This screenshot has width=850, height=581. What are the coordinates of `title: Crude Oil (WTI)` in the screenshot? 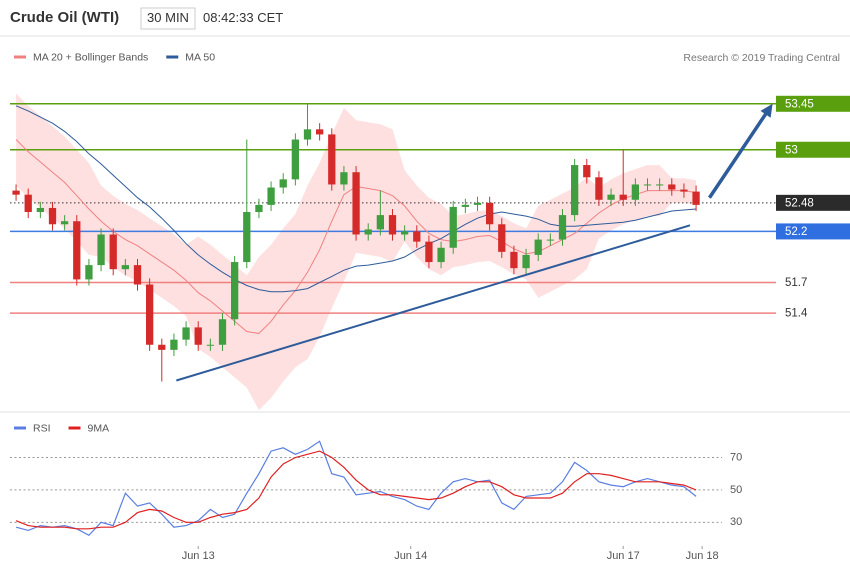 It's located at (64, 17).